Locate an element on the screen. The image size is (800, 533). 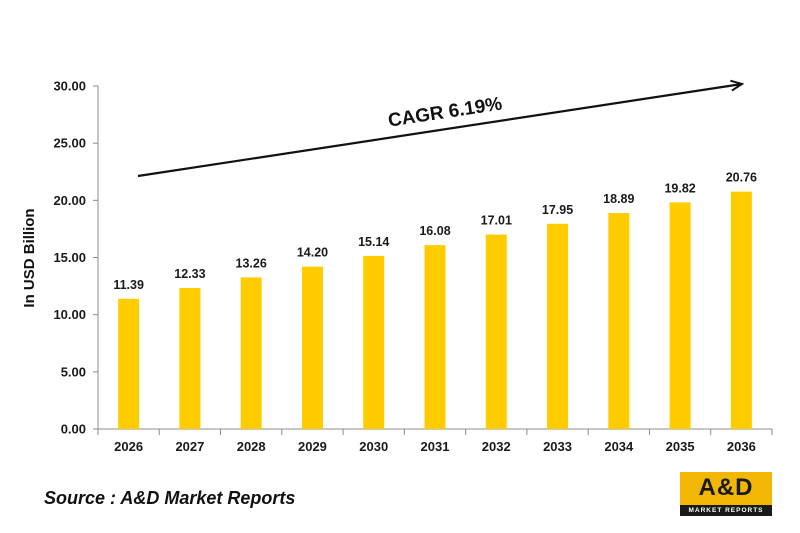
x-tick-label: 2035 is located at coordinates (680, 446).